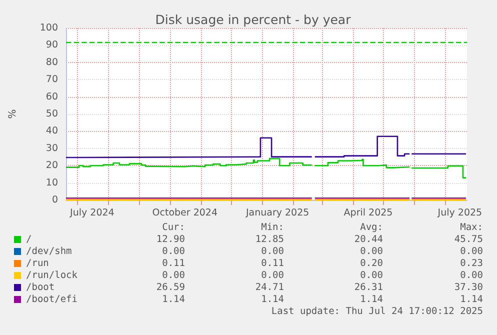  Describe the element at coordinates (52, 80) in the screenshot. I see `y-tick-label: 70` at that location.